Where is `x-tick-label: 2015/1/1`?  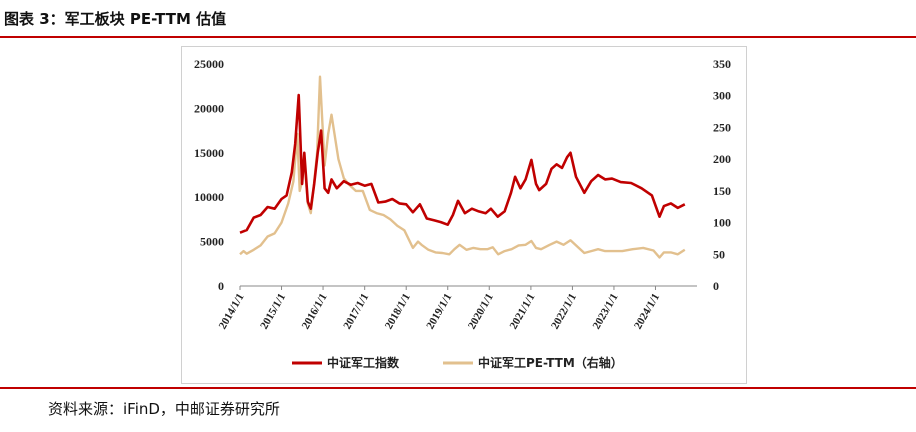
x-tick-label: 2015/1/1 is located at coordinates (273, 312).